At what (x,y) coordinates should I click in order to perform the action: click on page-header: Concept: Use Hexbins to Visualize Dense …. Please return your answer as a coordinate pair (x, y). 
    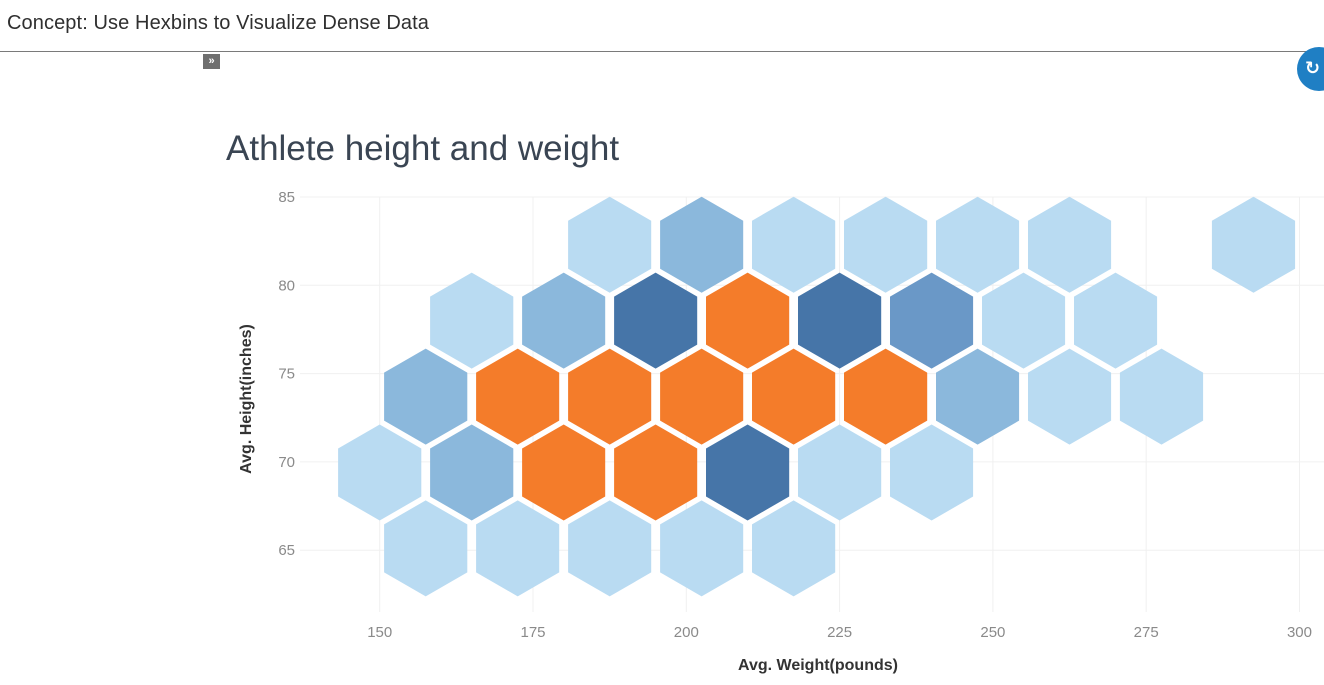
    Looking at the image, I should click on (662, 26).